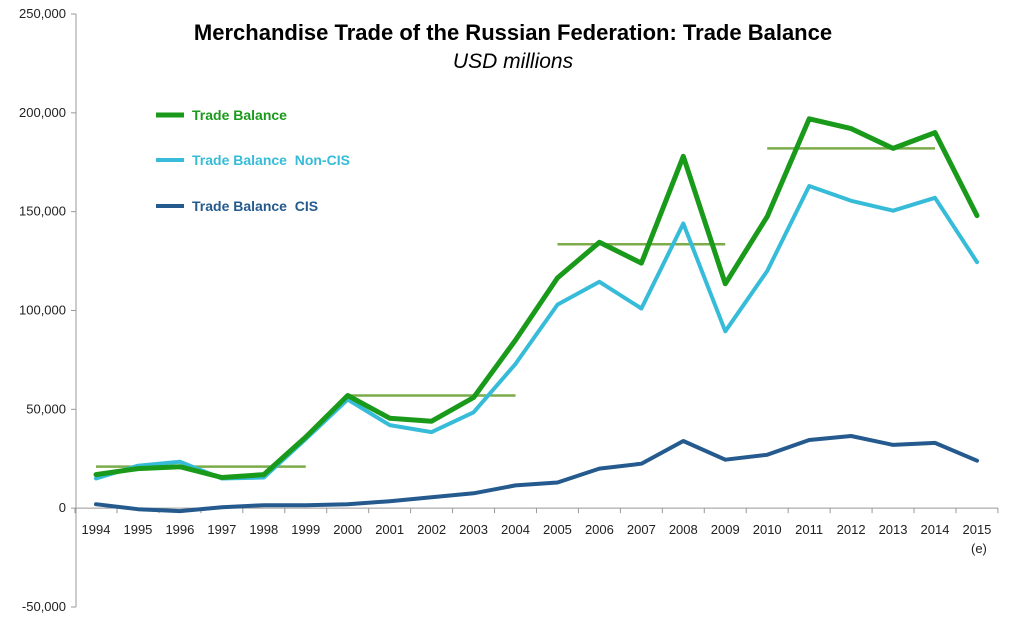 This screenshot has width=1028, height=629. Describe the element at coordinates (536, 474) in the screenshot. I see `series-line-trade-balance-cis` at that location.